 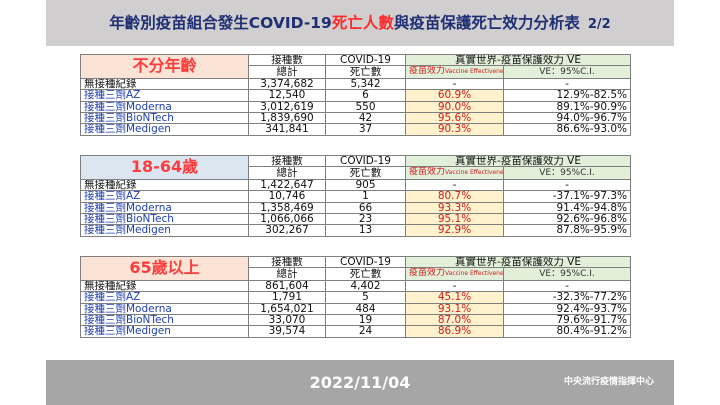 I want to click on row-total: 33,070, so click(x=287, y=320).